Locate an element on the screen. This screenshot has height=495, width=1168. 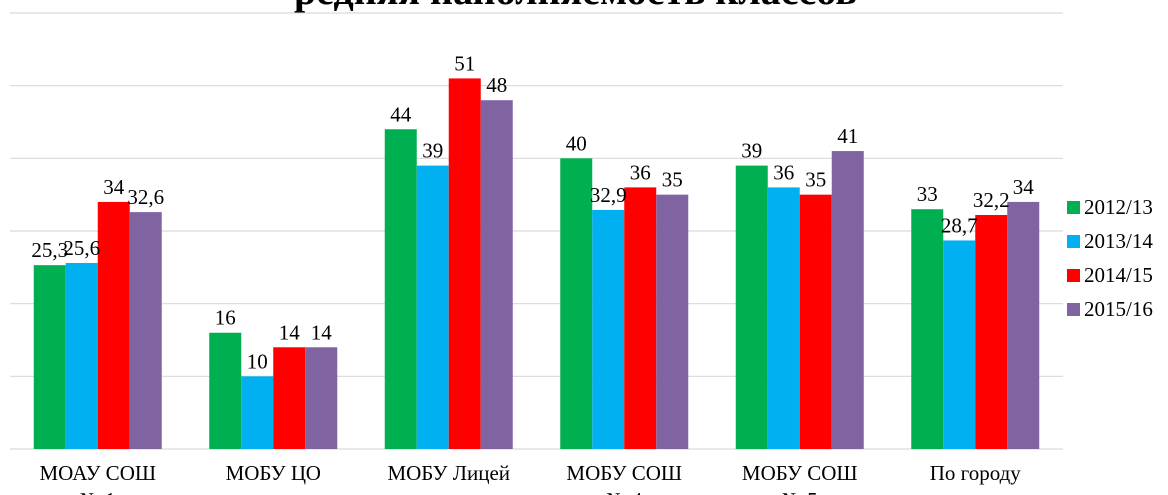
data-label: 32,9 is located at coordinates (608, 195).